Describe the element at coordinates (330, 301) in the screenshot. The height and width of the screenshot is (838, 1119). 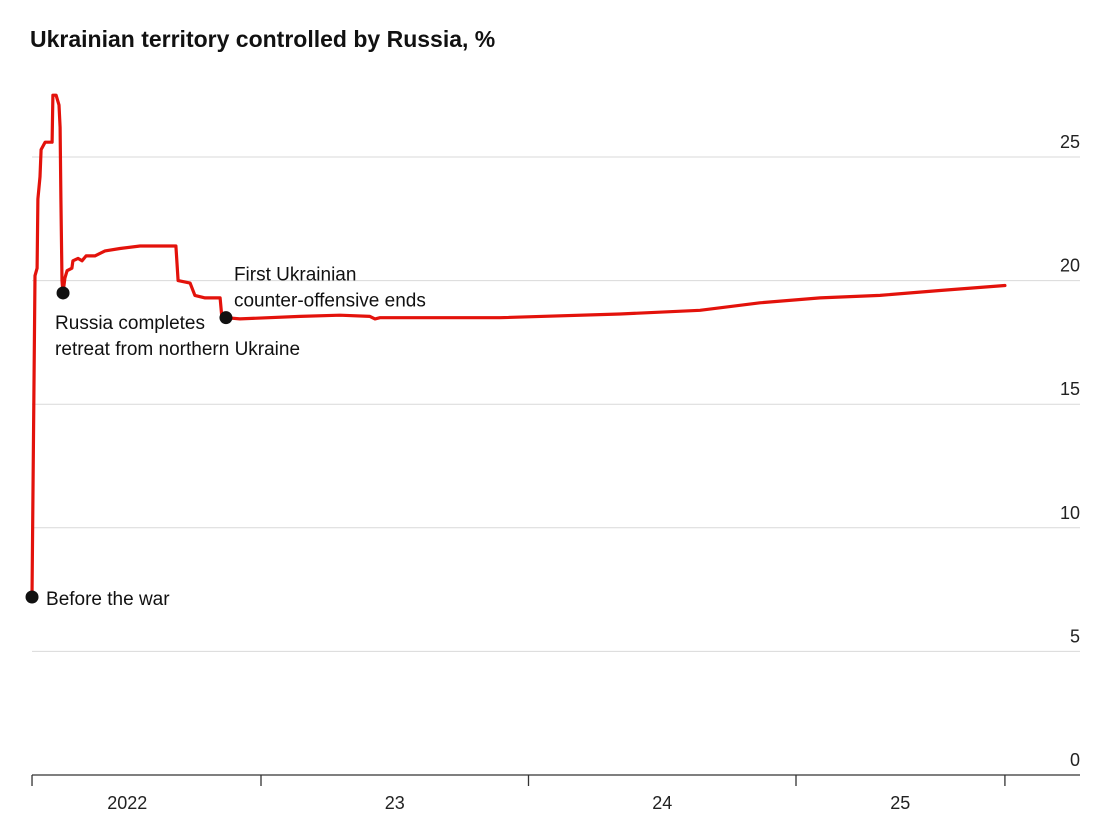
I see `annotation-label: counter-offensive ends` at that location.